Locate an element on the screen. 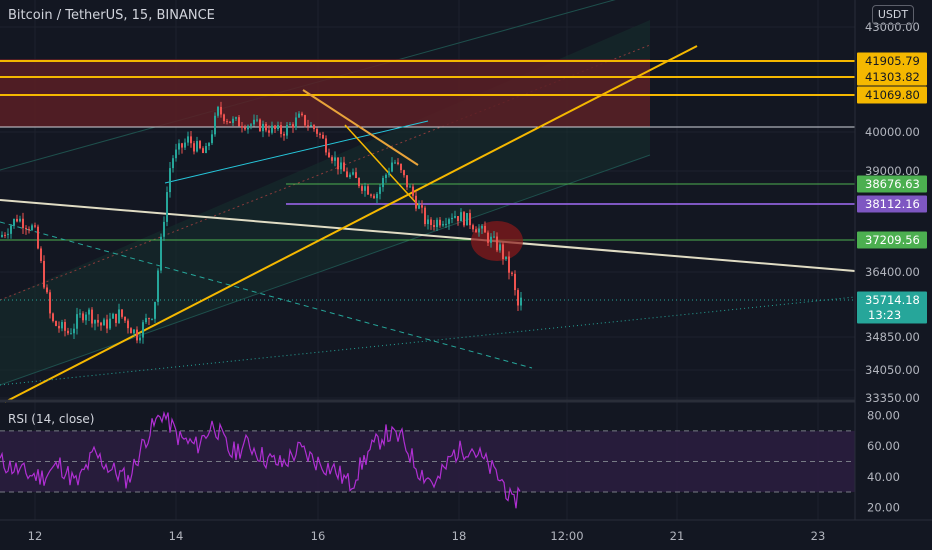 Image resolution: width=932 pixels, height=550 pixels. price-tick-label: 40000.00 is located at coordinates (892, 132).